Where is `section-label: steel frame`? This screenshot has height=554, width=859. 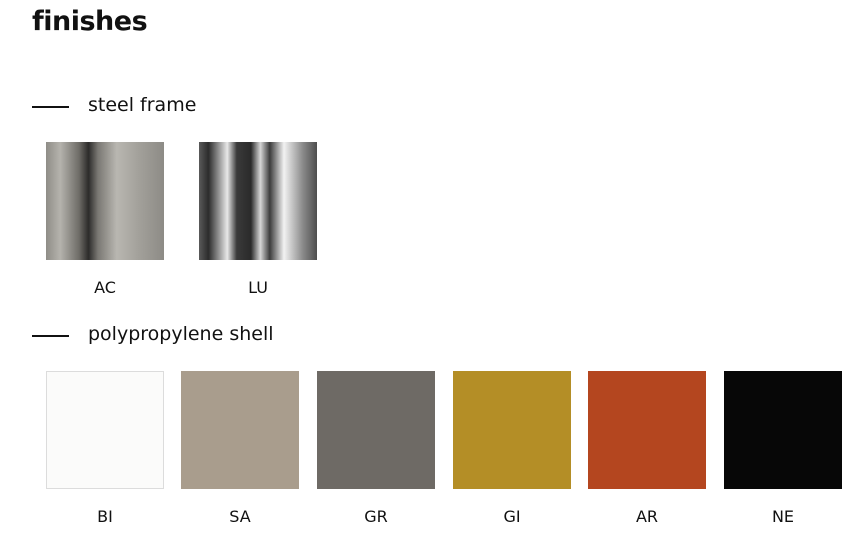
section-label: steel frame is located at coordinates (142, 105).